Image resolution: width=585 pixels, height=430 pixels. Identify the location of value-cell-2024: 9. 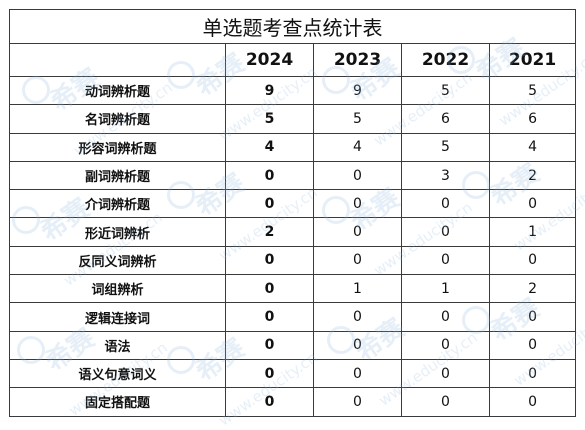
(269, 90).